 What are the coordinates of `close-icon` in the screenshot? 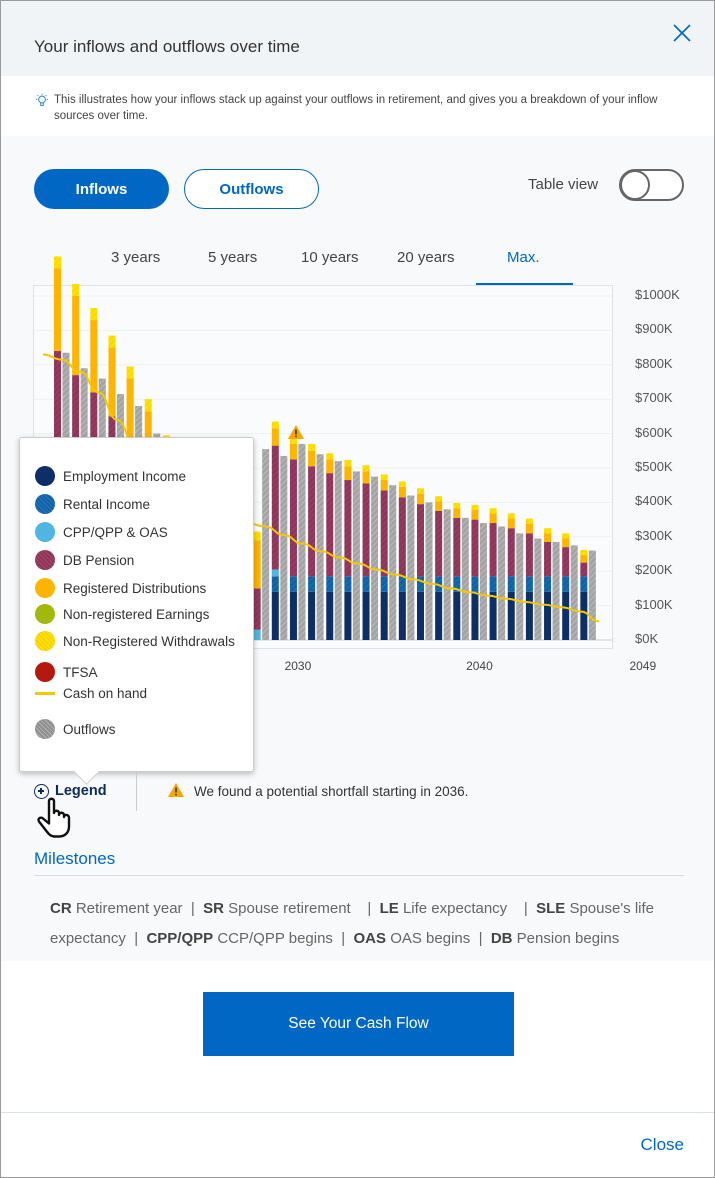 It's located at (682, 33).